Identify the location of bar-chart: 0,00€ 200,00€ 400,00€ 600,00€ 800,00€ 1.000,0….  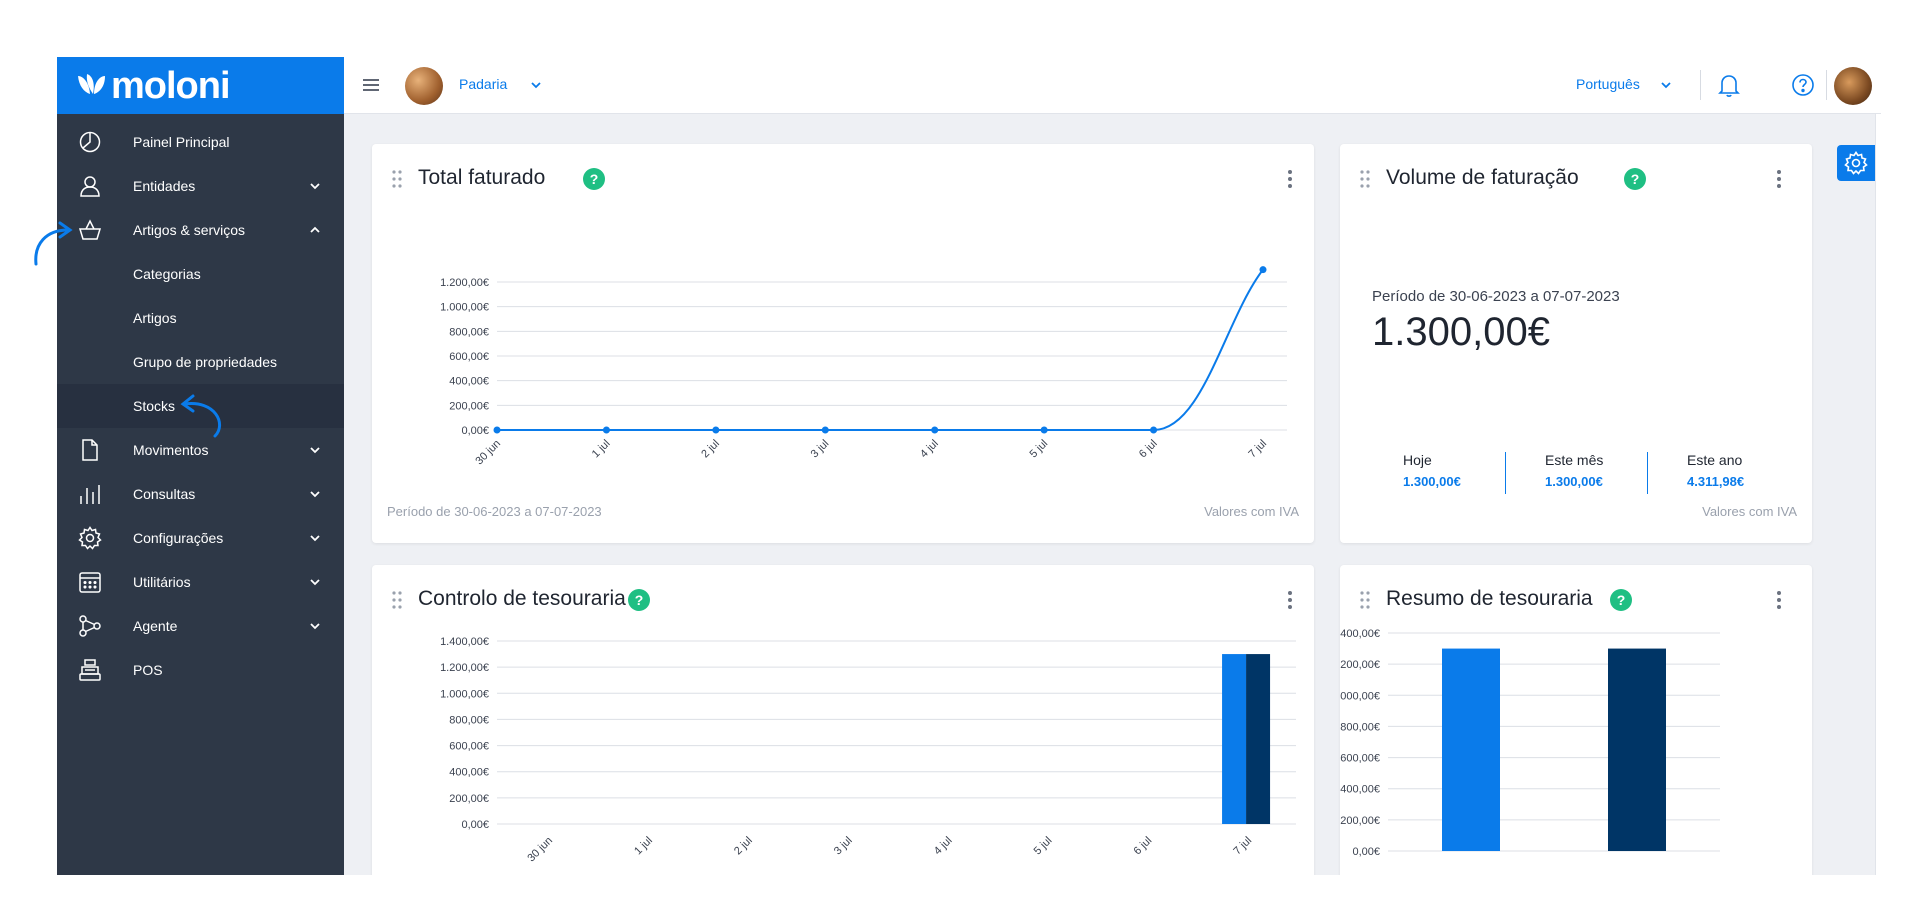
(1530, 743).